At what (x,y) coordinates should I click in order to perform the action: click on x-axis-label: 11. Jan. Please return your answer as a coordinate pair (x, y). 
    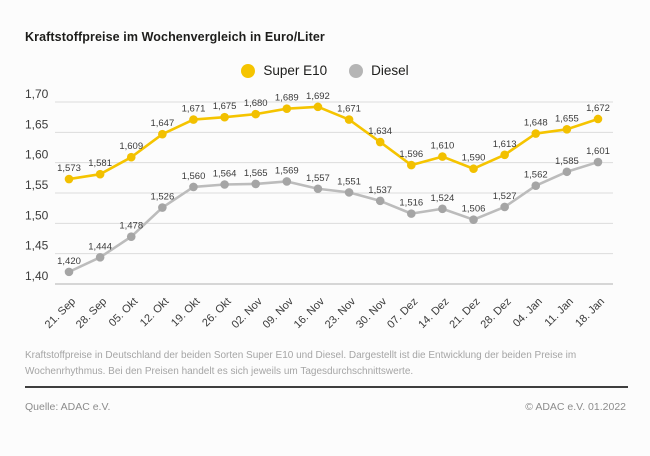
    Looking at the image, I should click on (559, 312).